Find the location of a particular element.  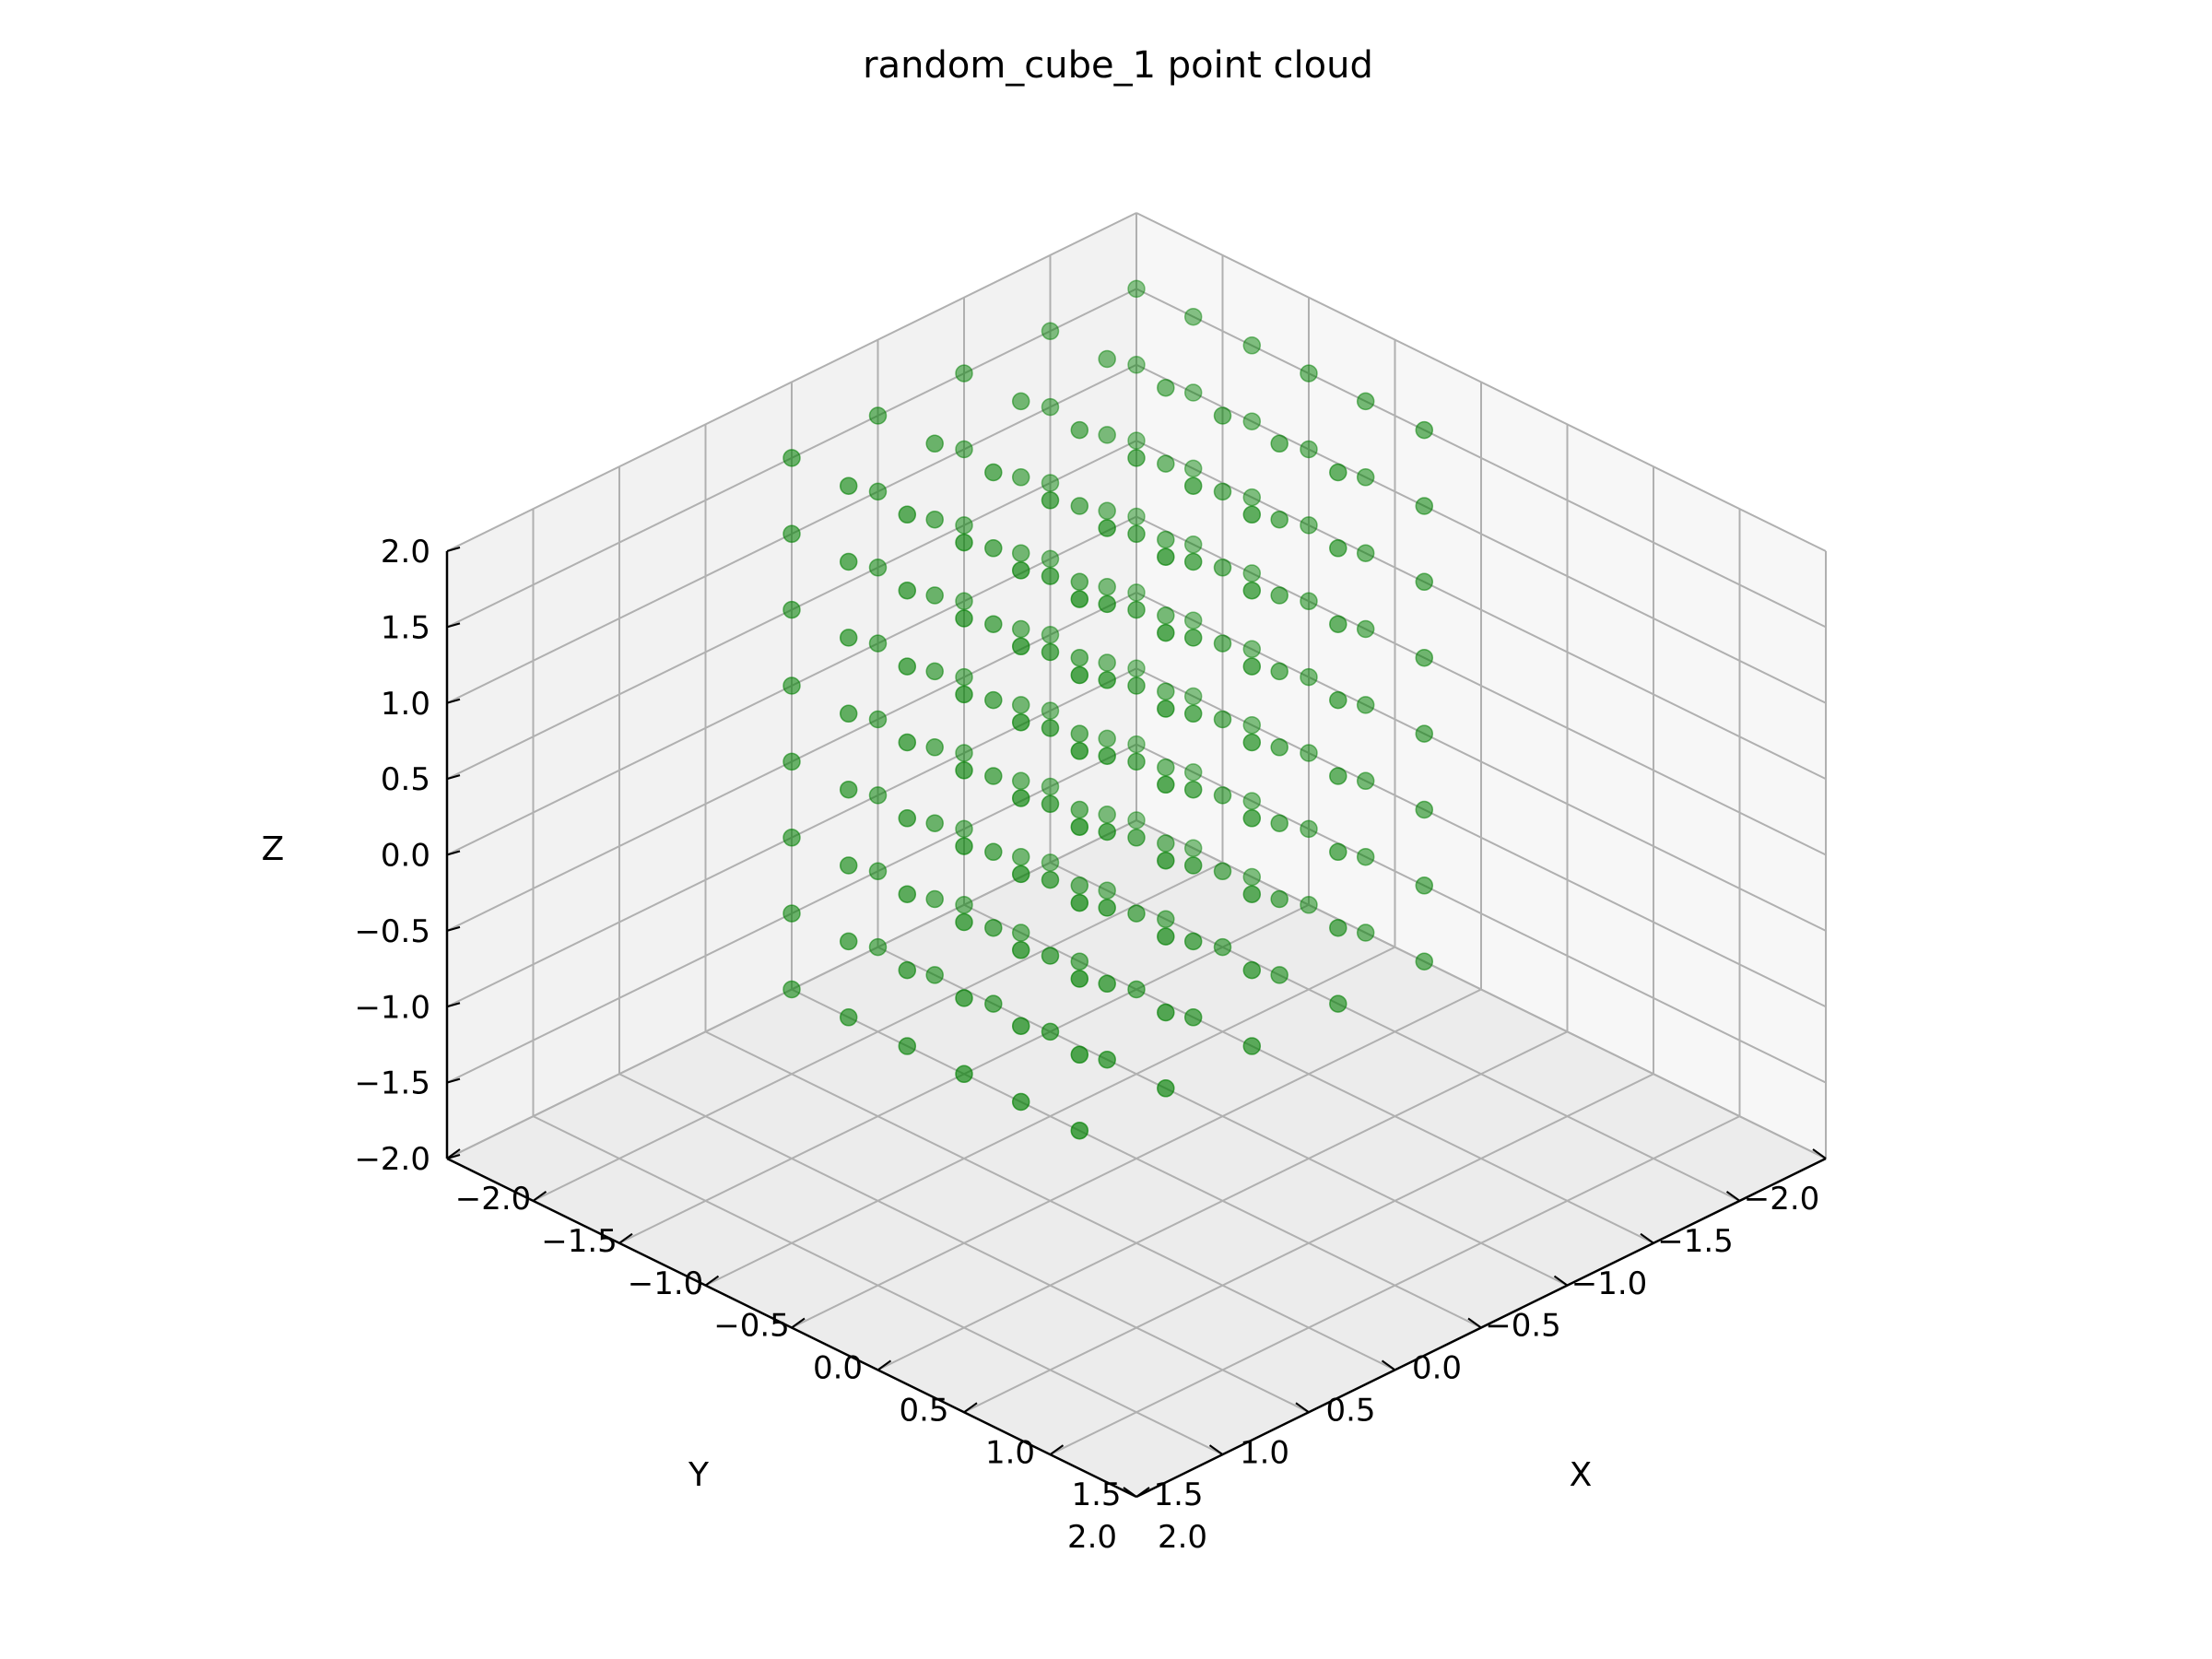

z-tick-label: −1.5 is located at coordinates (392, 1083).